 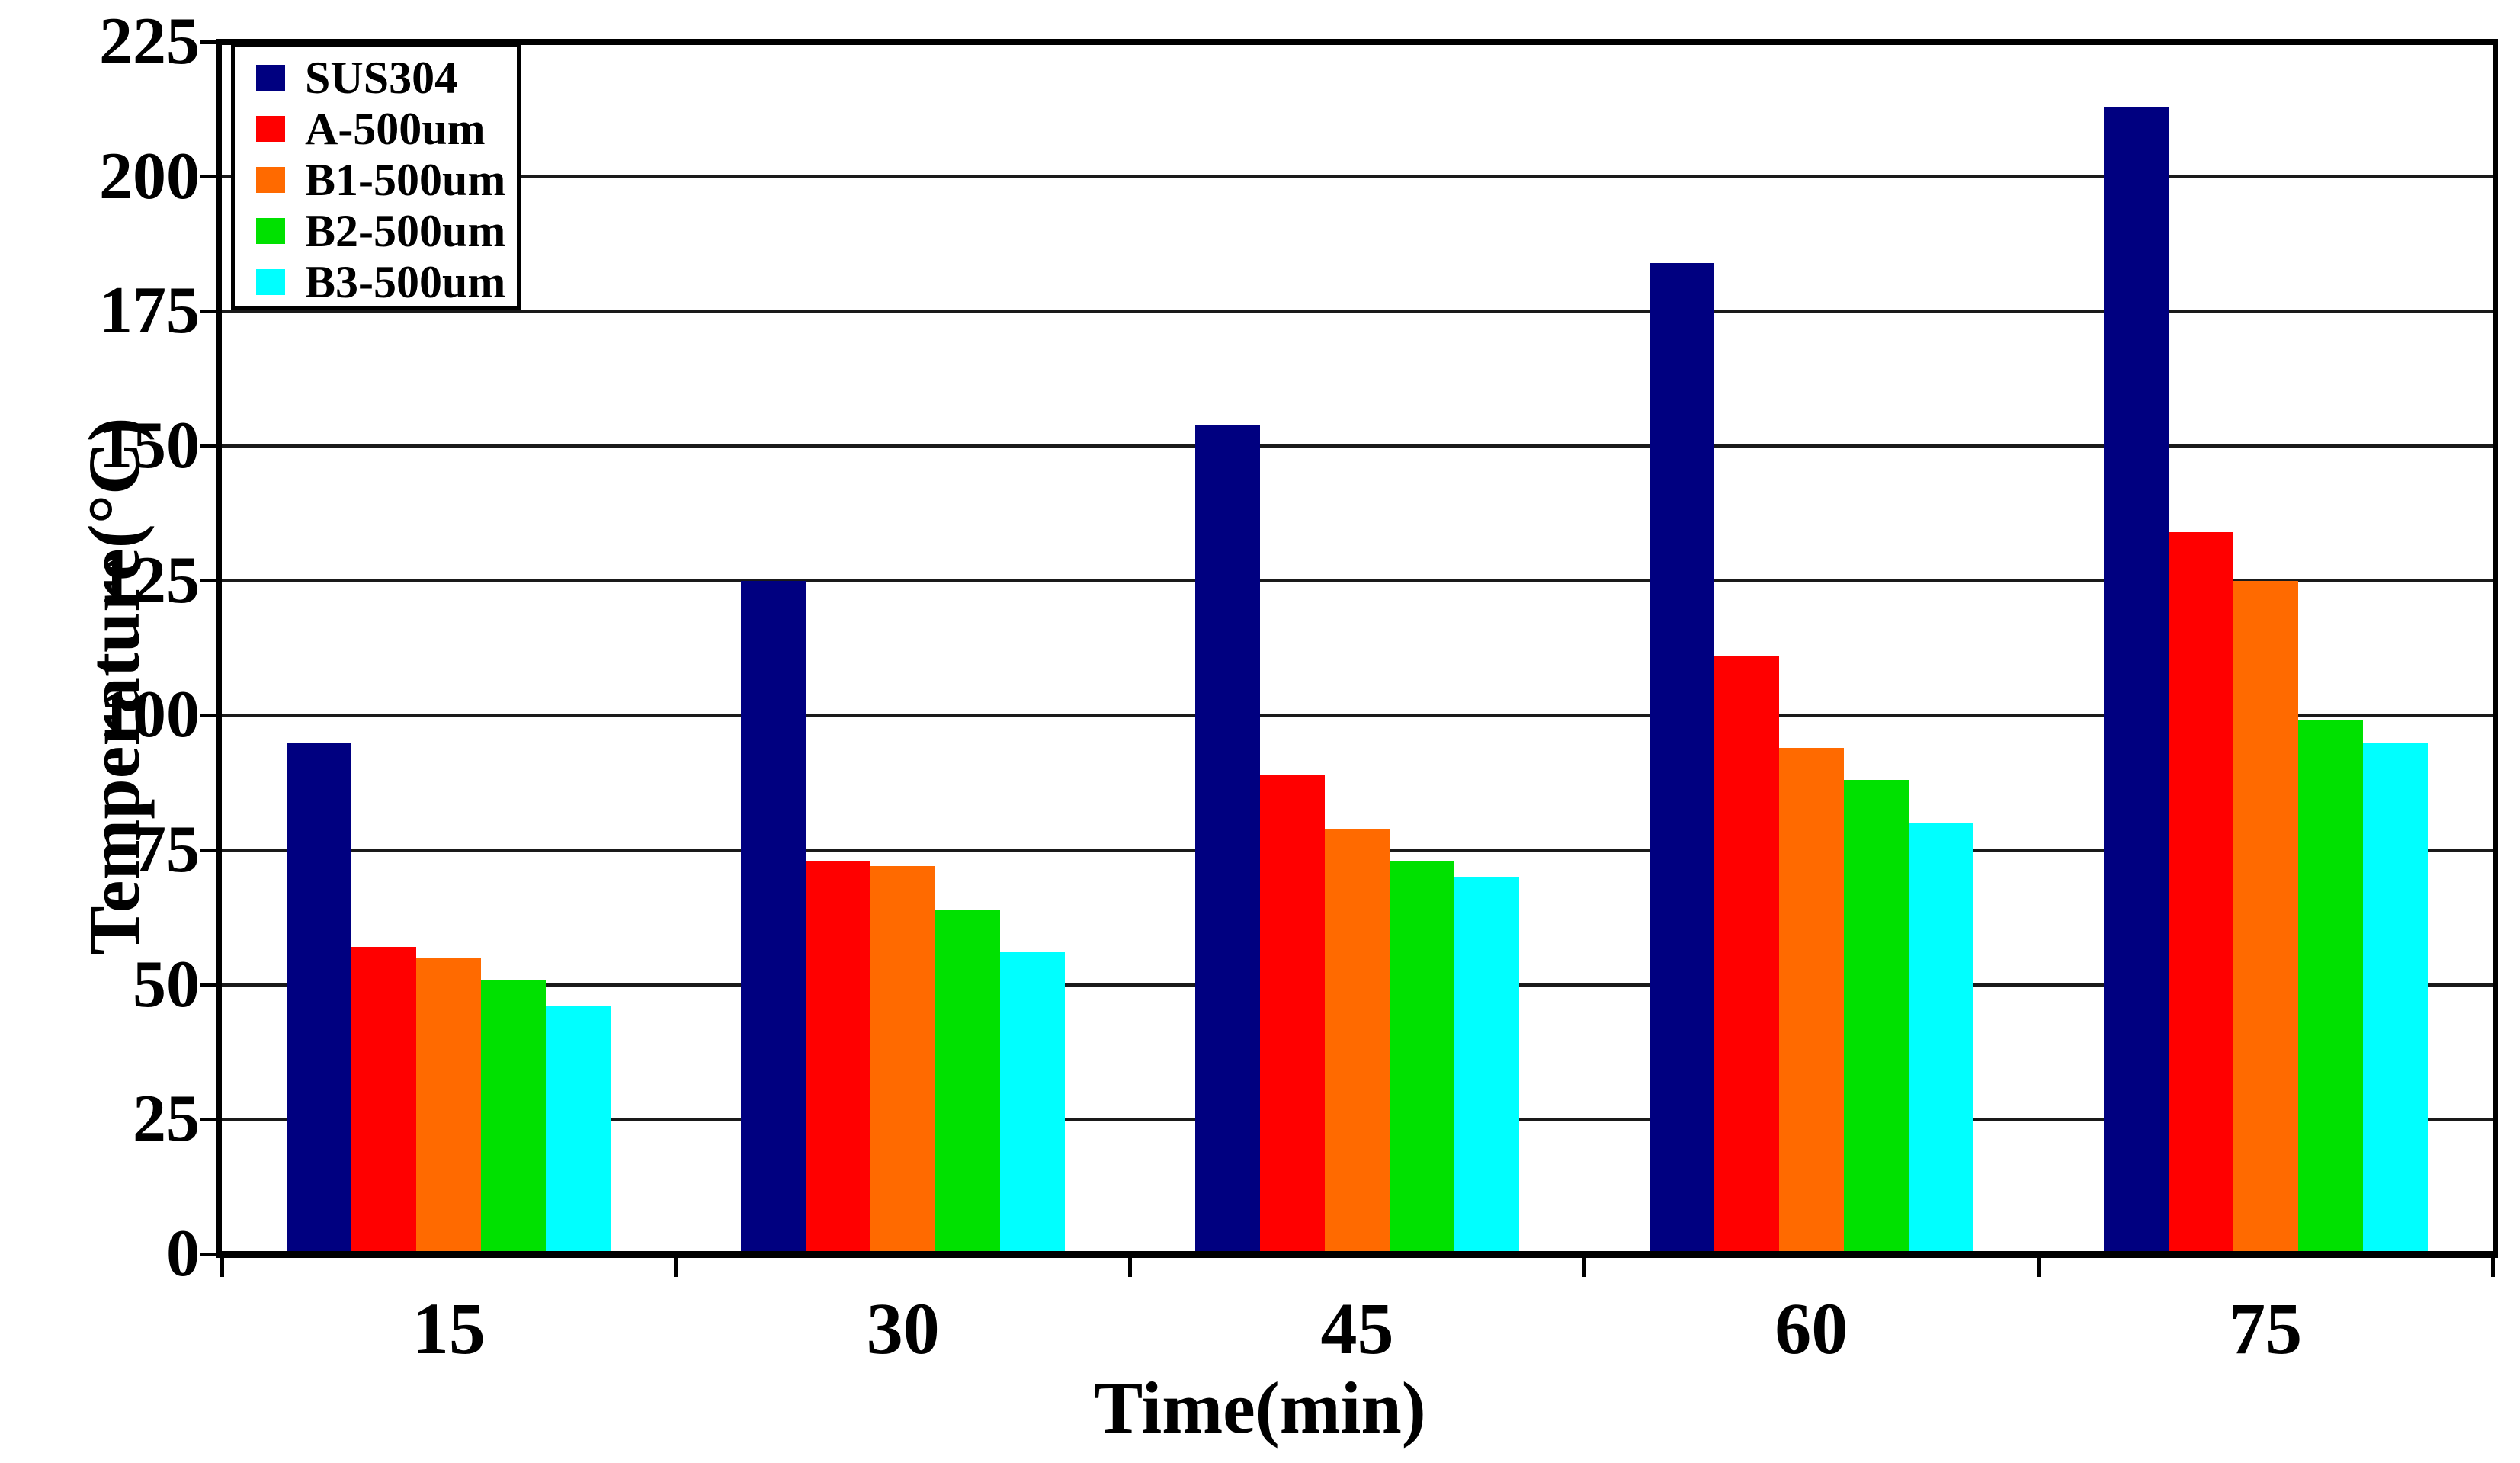 What do you see at coordinates (219, 648) in the screenshot?
I see `y-axis-line` at bounding box center [219, 648].